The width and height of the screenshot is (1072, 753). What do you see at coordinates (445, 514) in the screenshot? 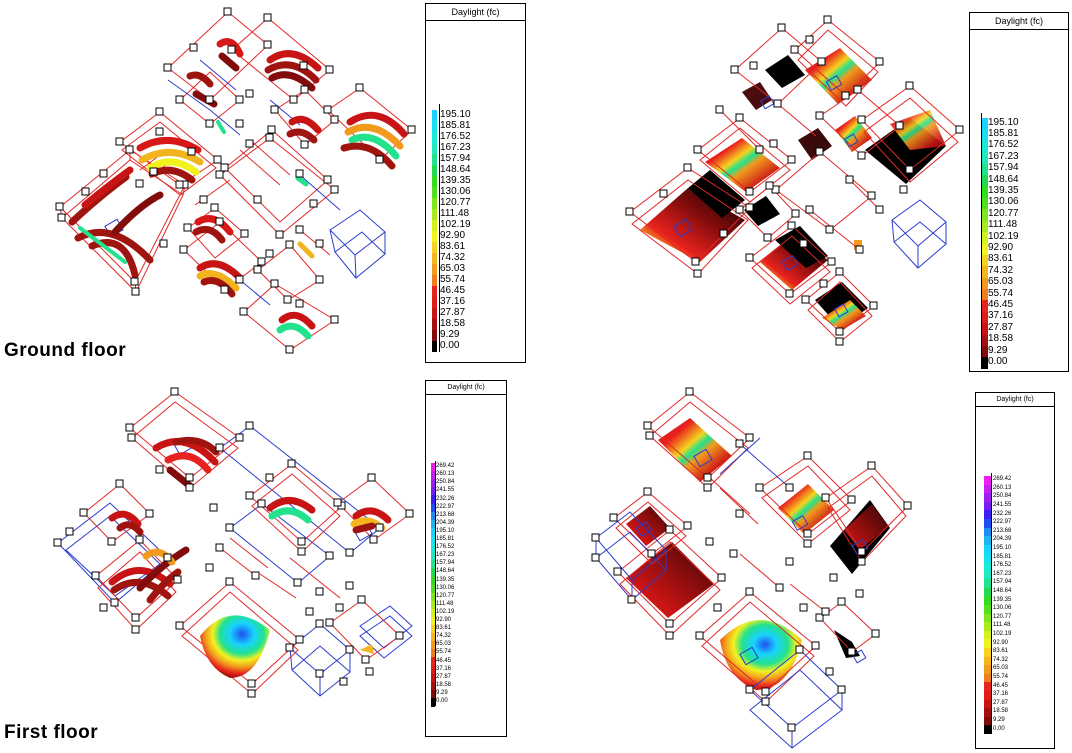
I see `legend-value: 213.68` at bounding box center [445, 514].